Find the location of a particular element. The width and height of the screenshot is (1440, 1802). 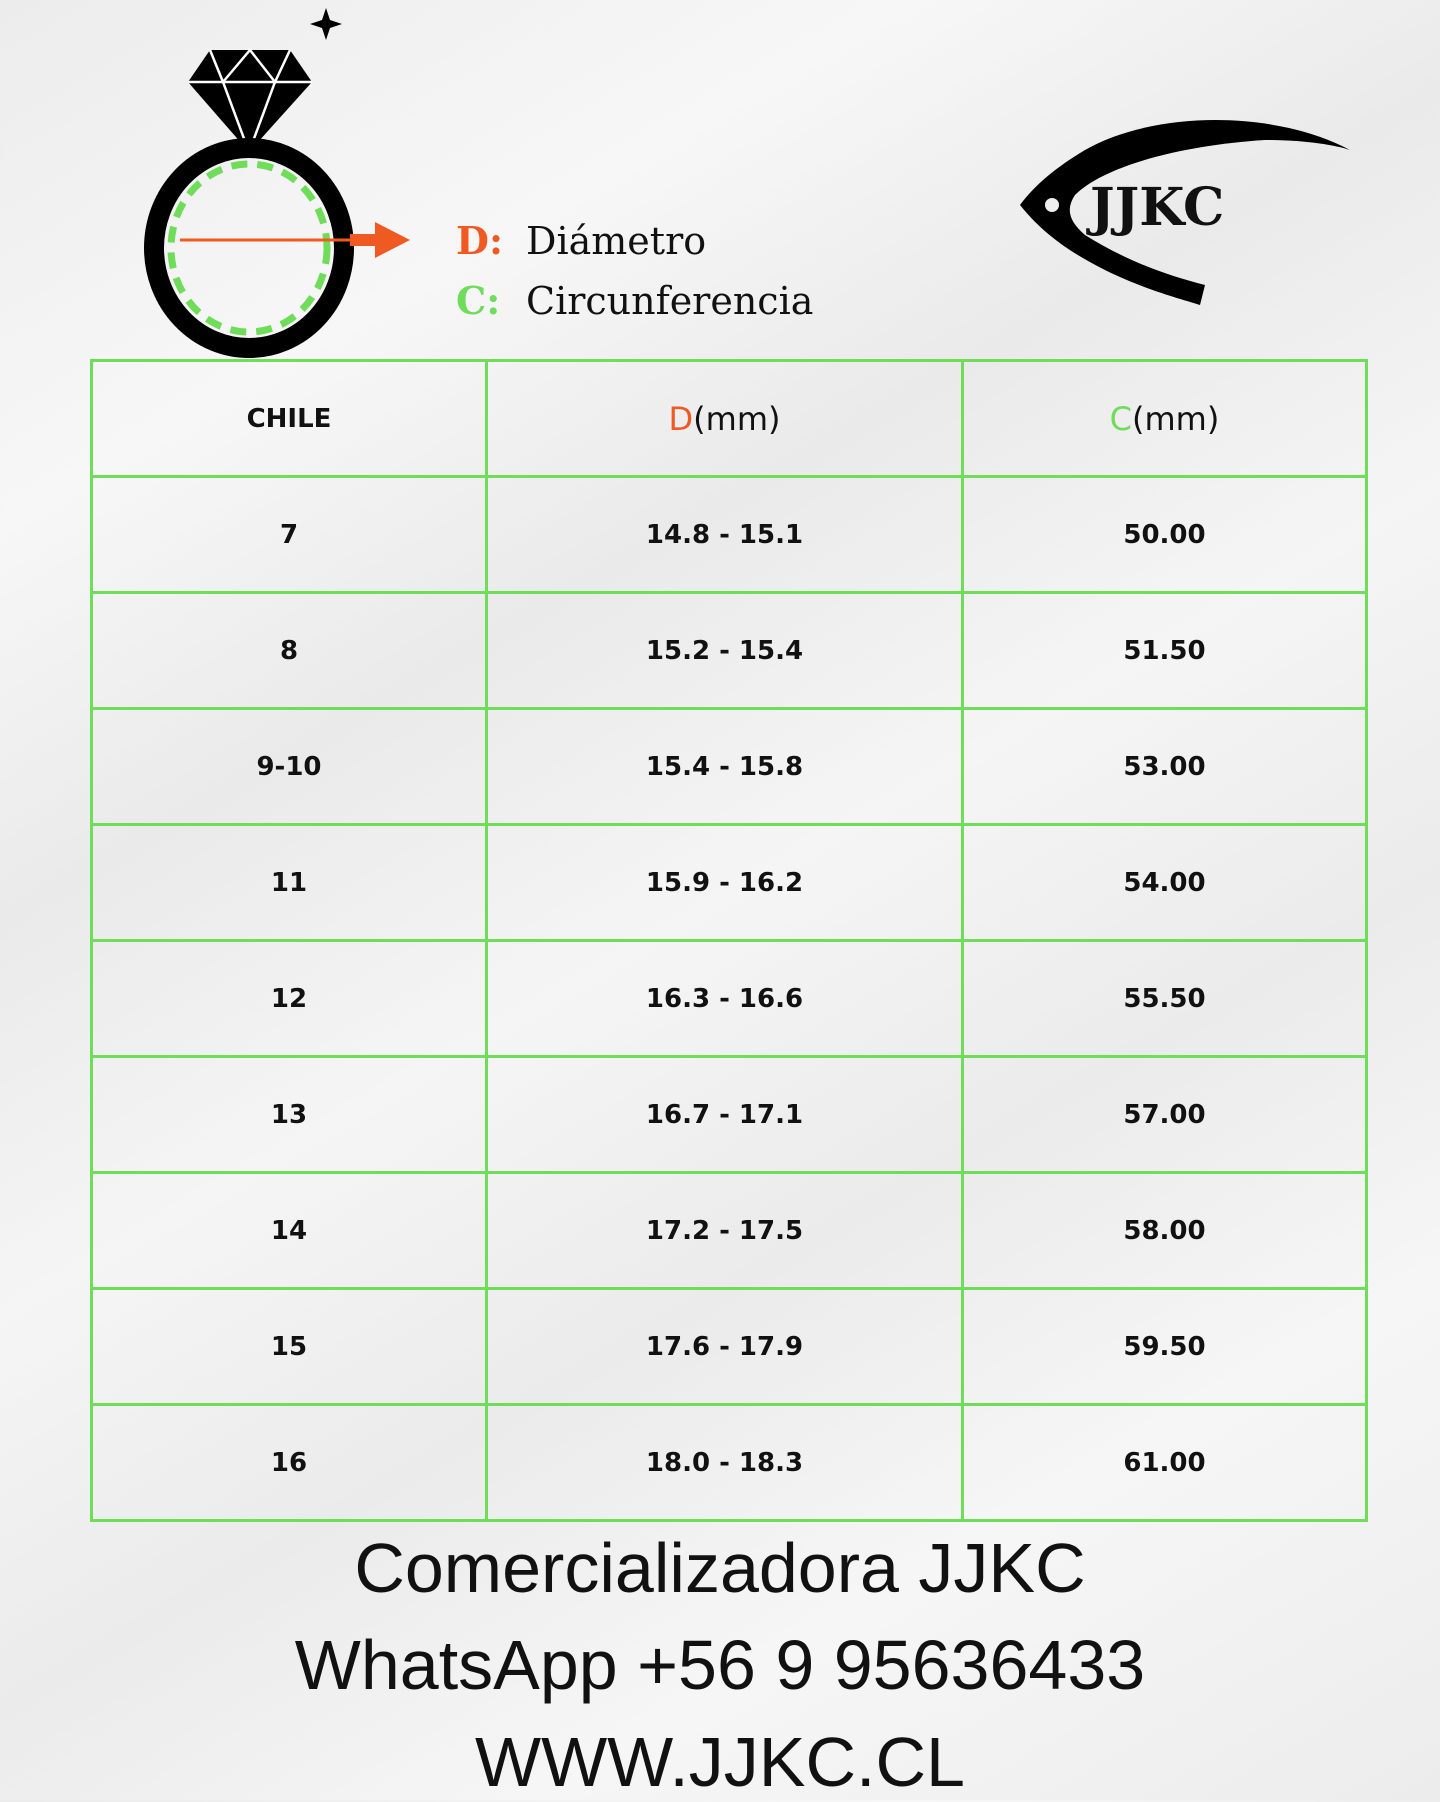

legend-circumference: C: Circunferencia is located at coordinates (634, 300).